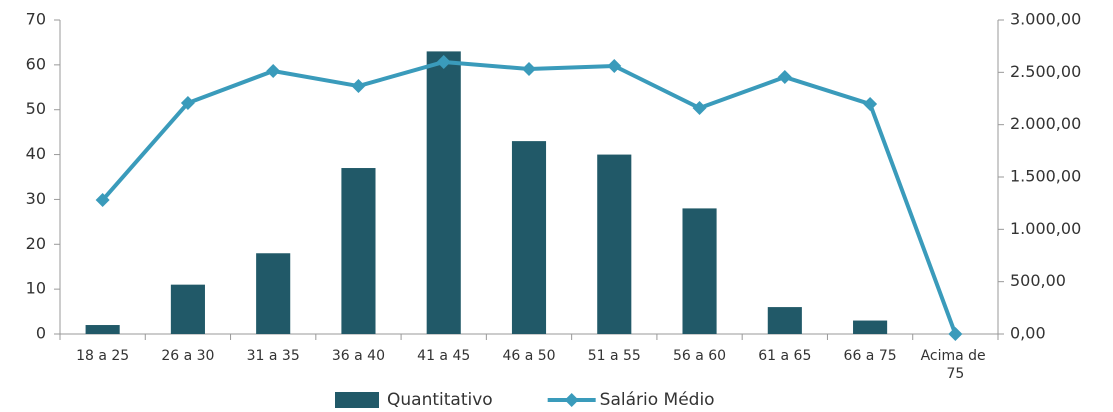 This screenshot has height=412, width=1113. What do you see at coordinates (1045, 19) in the screenshot?
I see `y2-tick-label: 3.000,00` at bounding box center [1045, 19].